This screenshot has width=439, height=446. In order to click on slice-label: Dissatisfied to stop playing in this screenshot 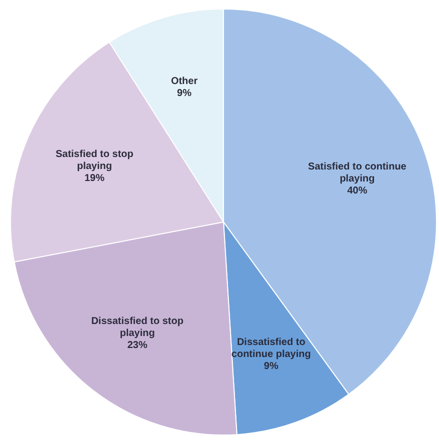, I will do `click(137, 327)`.